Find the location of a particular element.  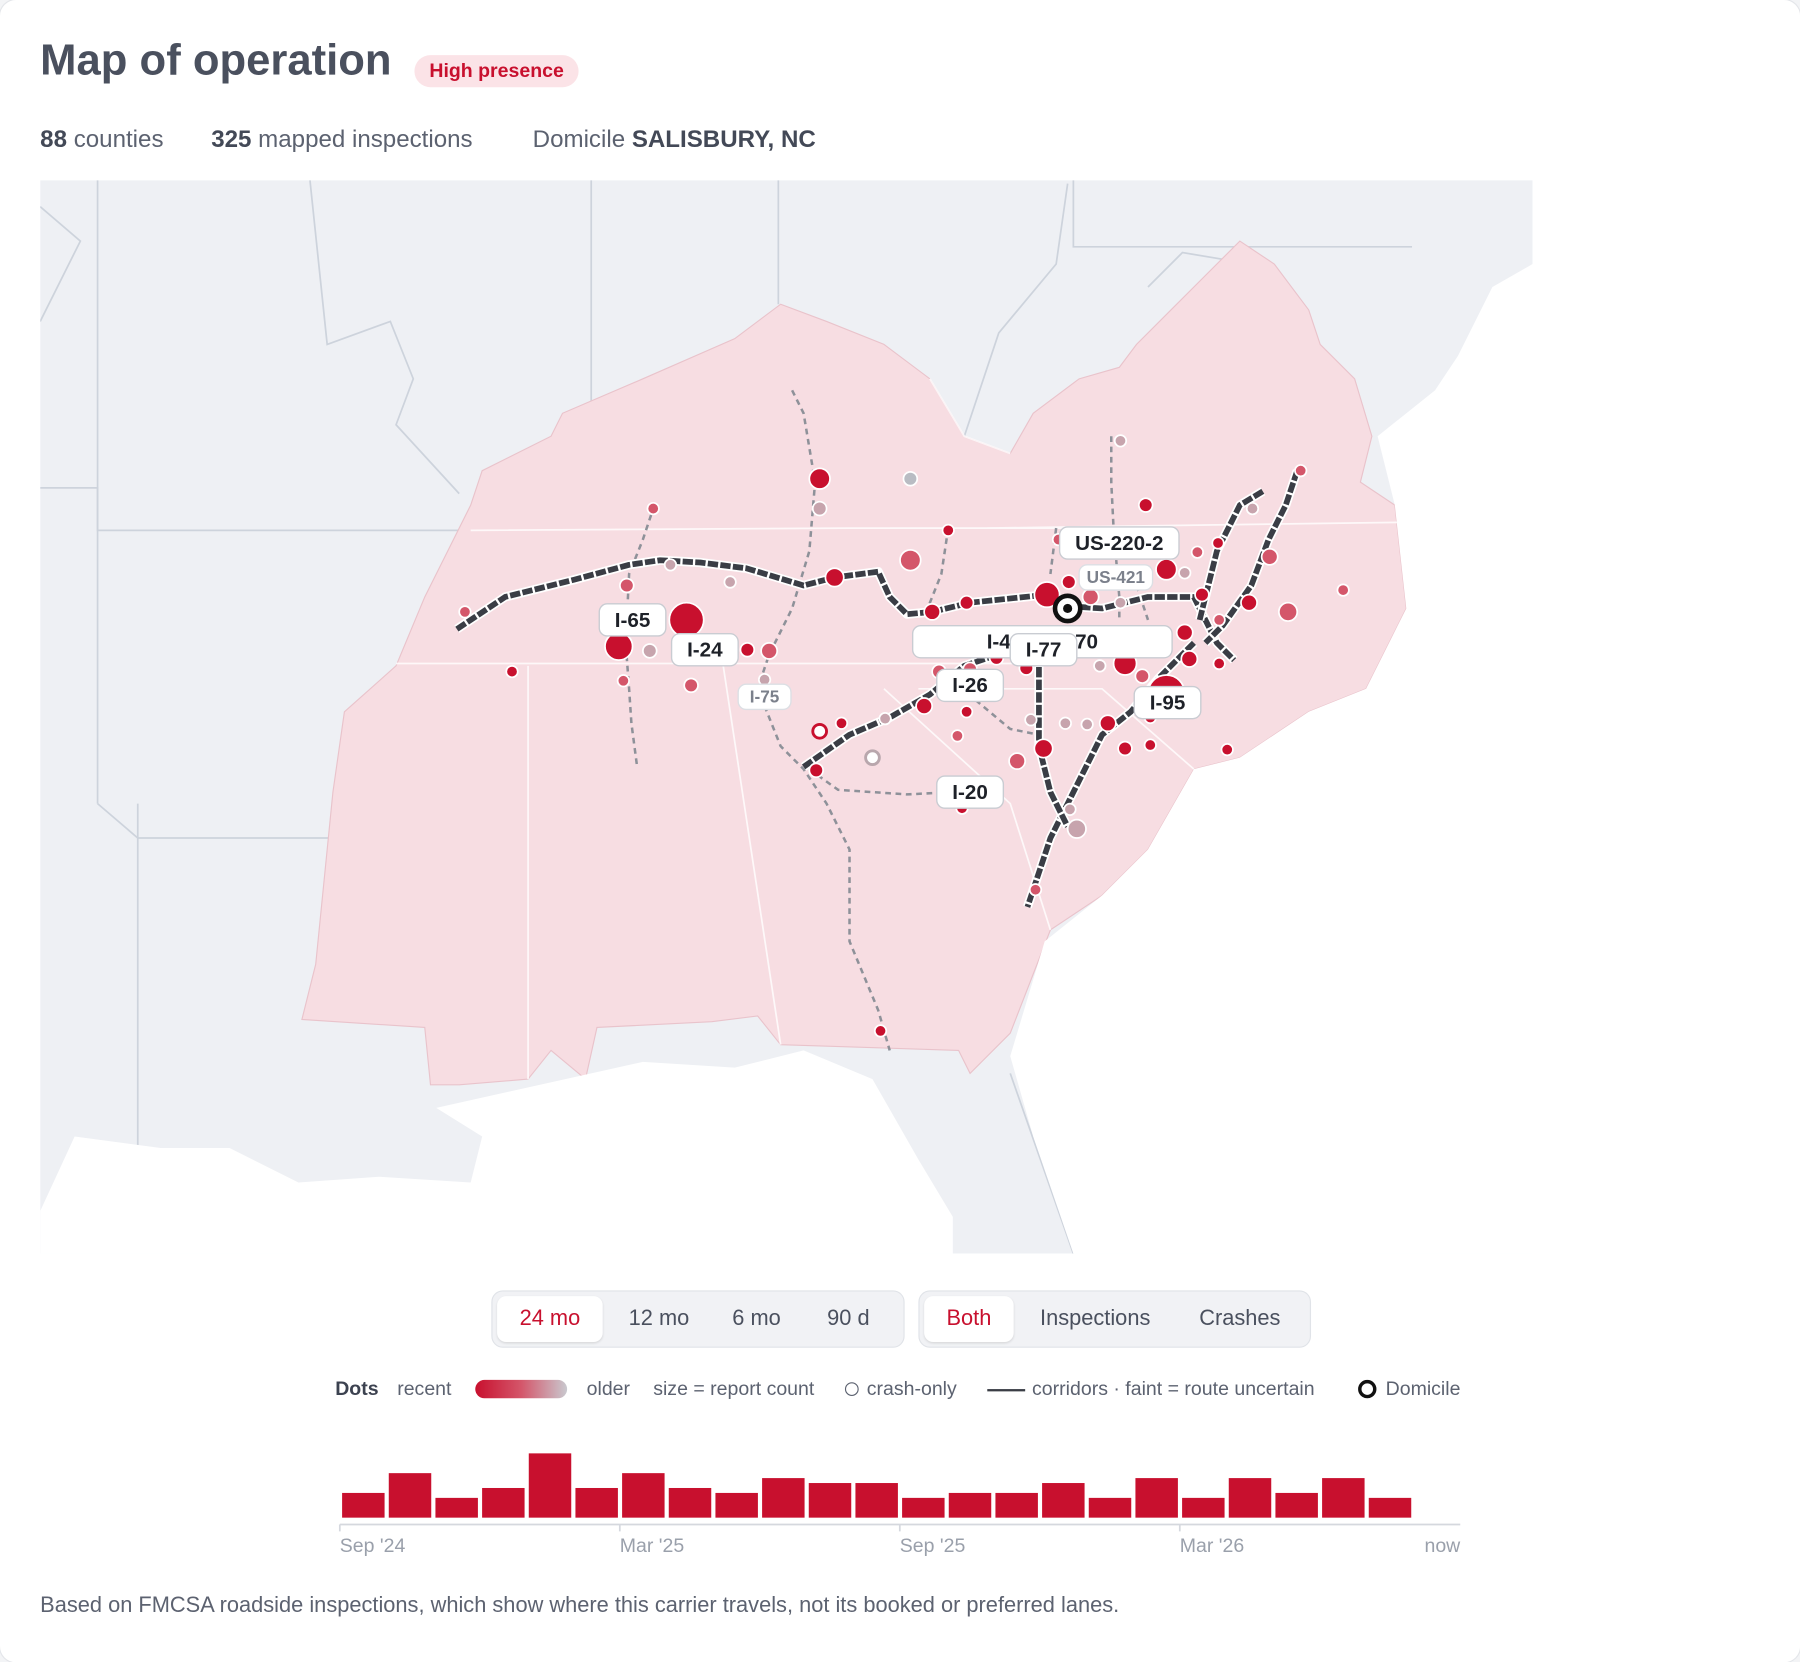

period-toggle: 24 mo 12 mo 6 mo 90 d is located at coordinates (698, 1319).